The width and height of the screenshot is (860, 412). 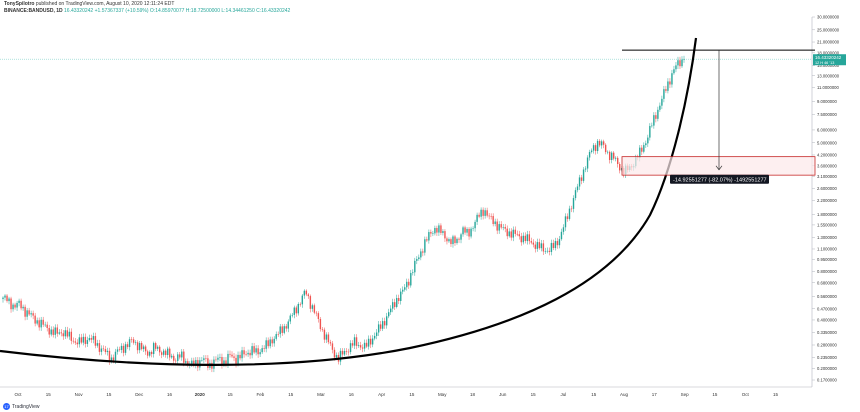 What do you see at coordinates (827, 249) in the screenshot?
I see `price-tick-label: 1.1000000` at bounding box center [827, 249].